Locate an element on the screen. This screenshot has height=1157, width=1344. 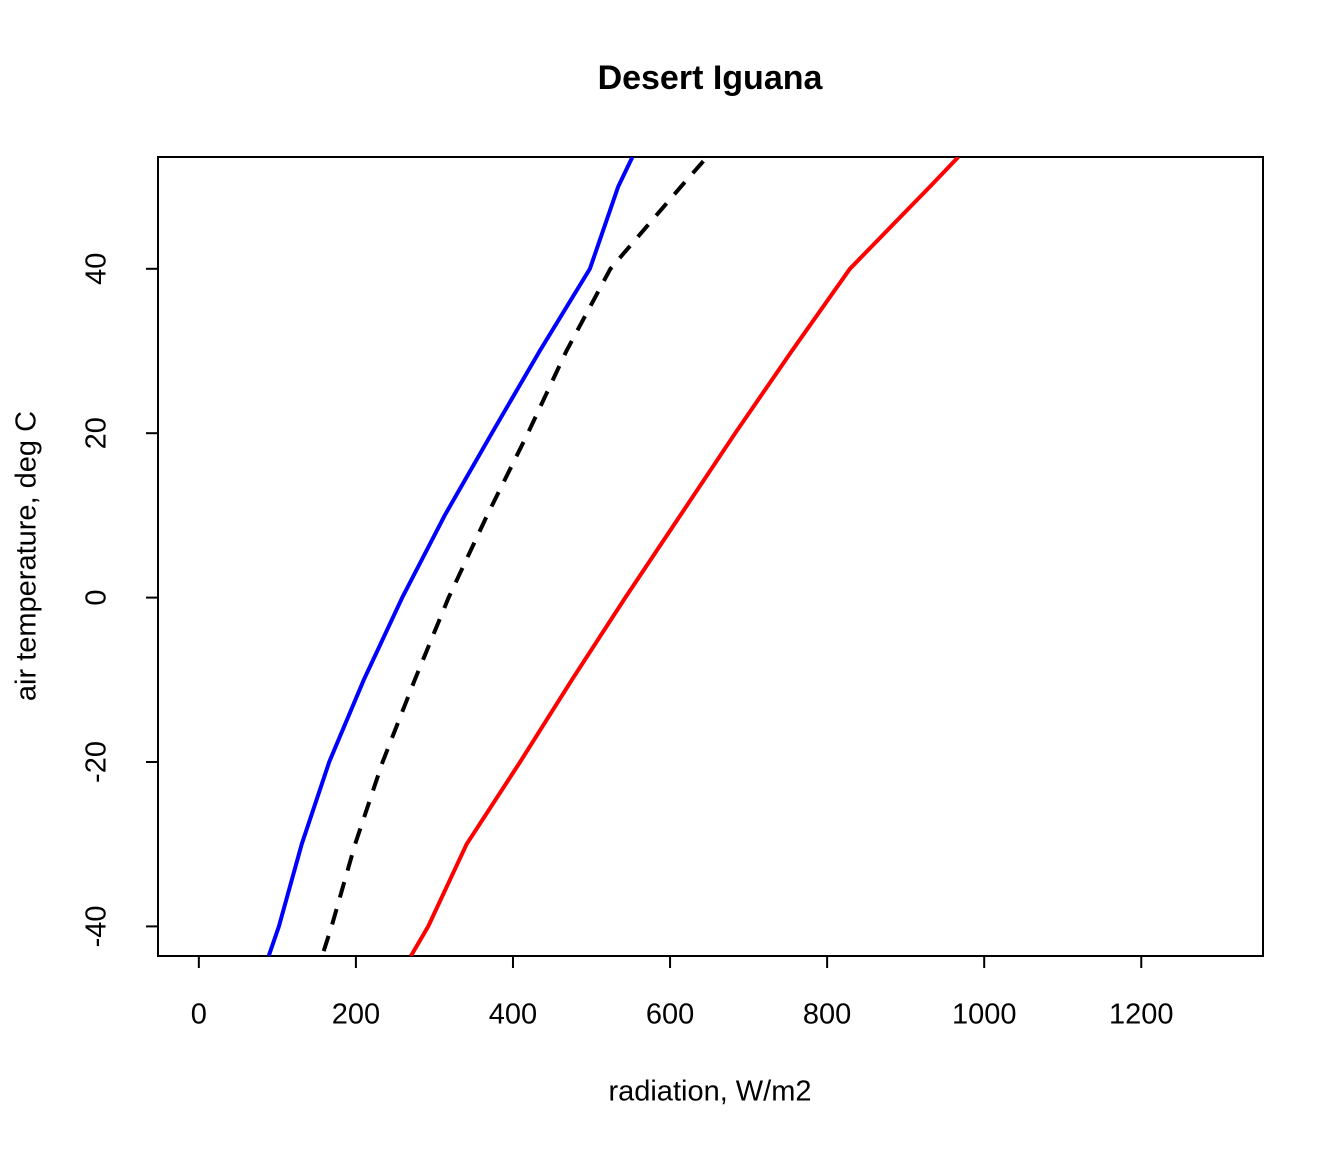
x-axis-label: radiation, W/m2 is located at coordinates (709, 1092).